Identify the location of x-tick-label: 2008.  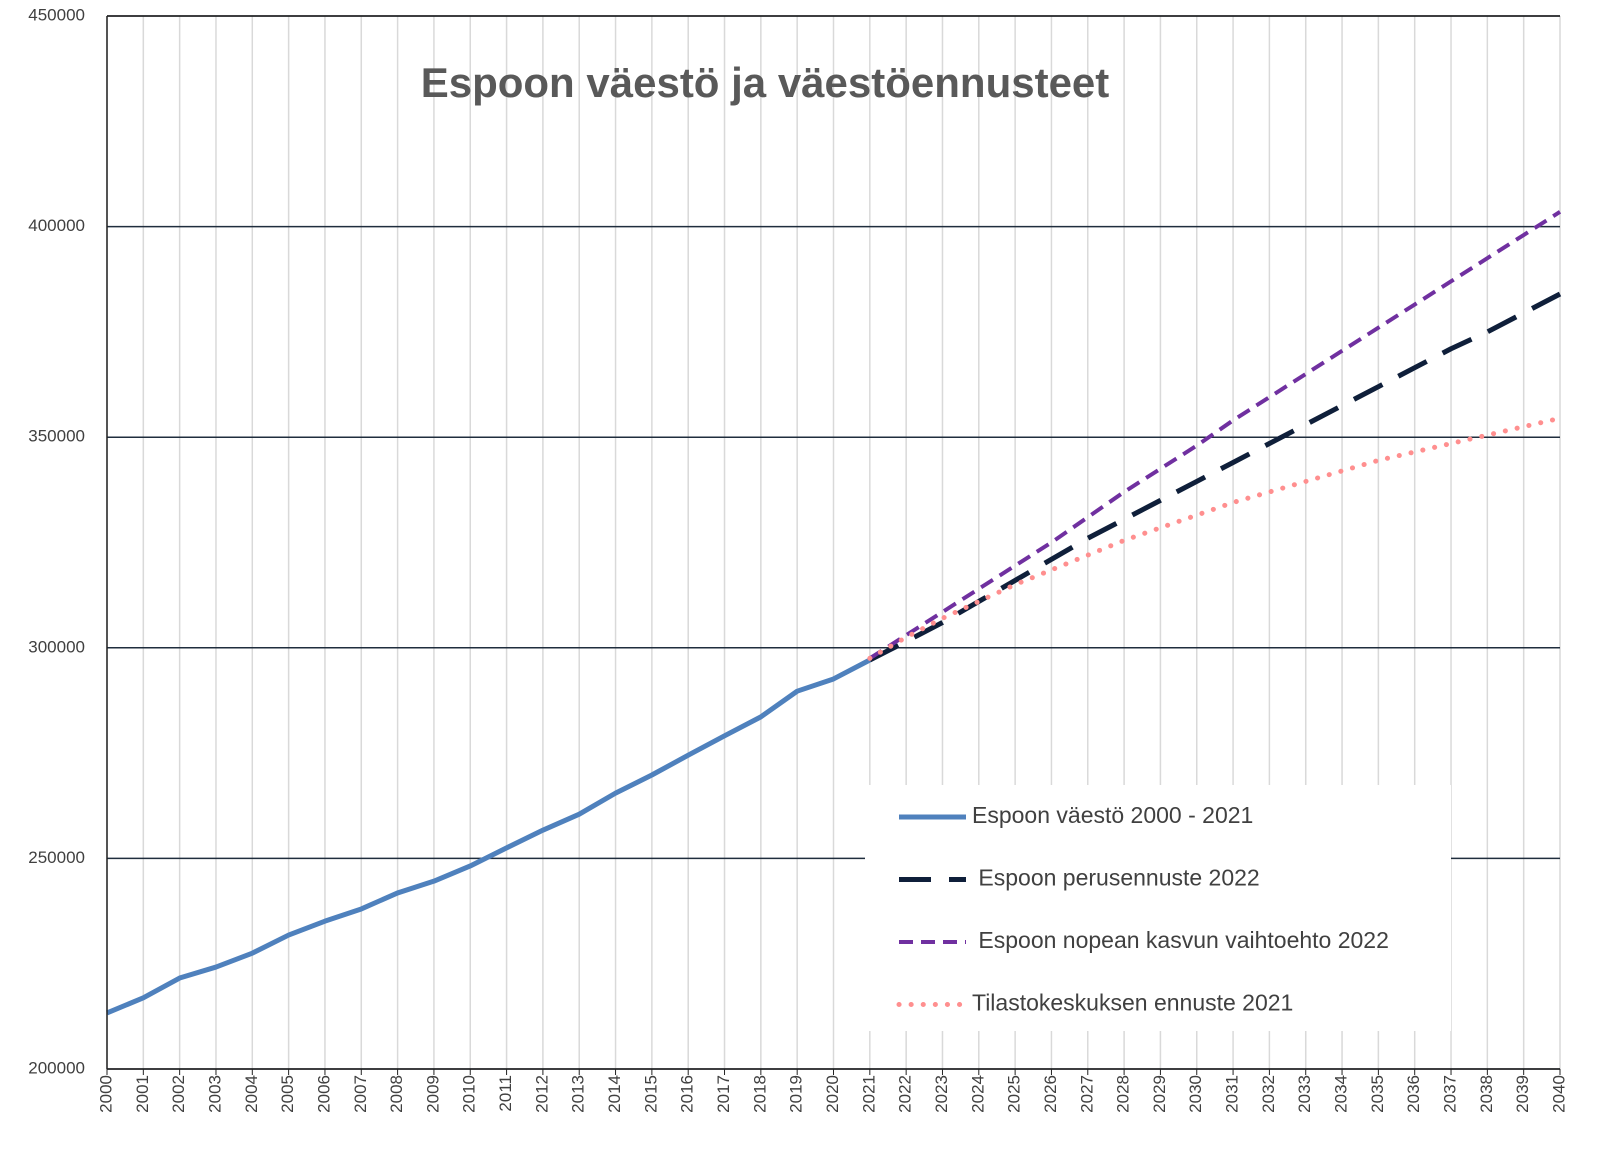
(396, 1094).